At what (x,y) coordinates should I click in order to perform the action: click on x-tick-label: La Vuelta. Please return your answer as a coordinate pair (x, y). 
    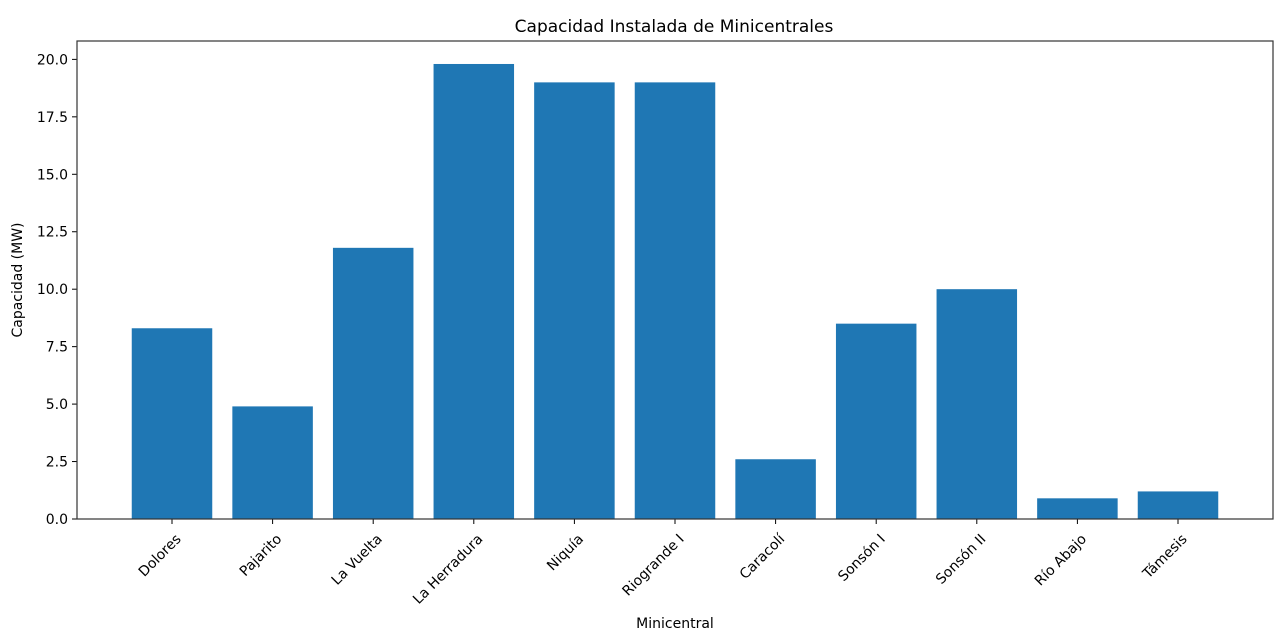
    Looking at the image, I should click on (357, 559).